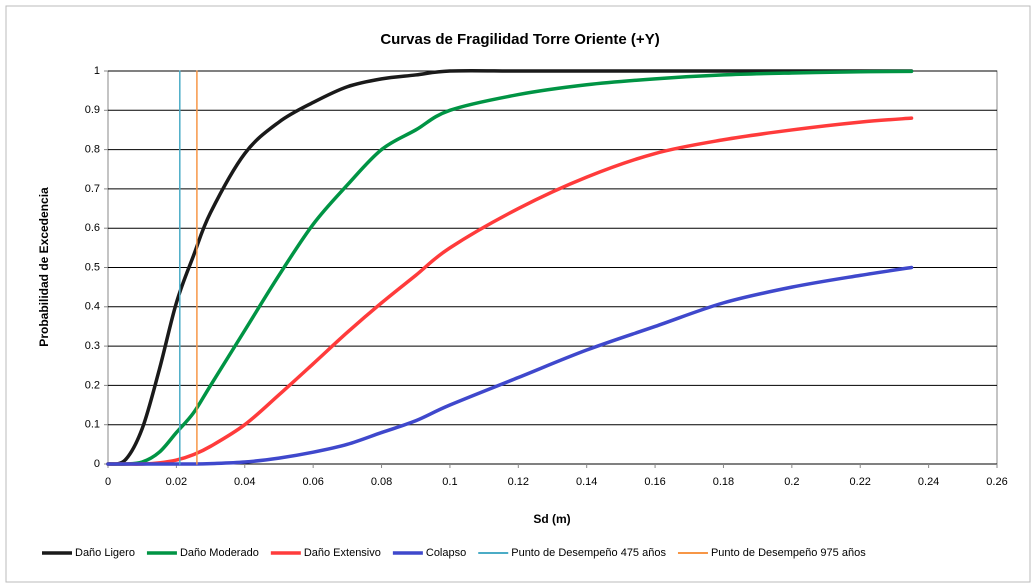 The width and height of the screenshot is (1036, 588). What do you see at coordinates (519, 39) in the screenshot?
I see `chart-title: Curvas de Fragilidad Torre Oriente (+Y)` at bounding box center [519, 39].